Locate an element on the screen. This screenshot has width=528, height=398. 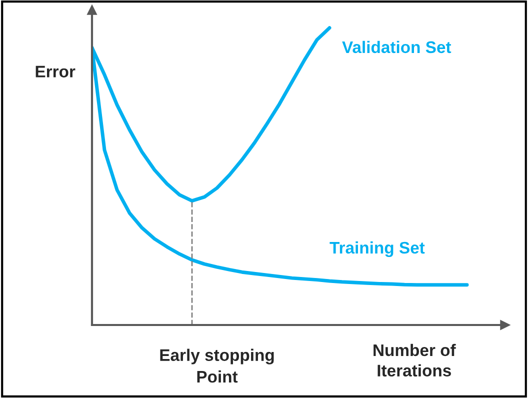
x-axis-title: Number of Iterations is located at coordinates (415, 360).